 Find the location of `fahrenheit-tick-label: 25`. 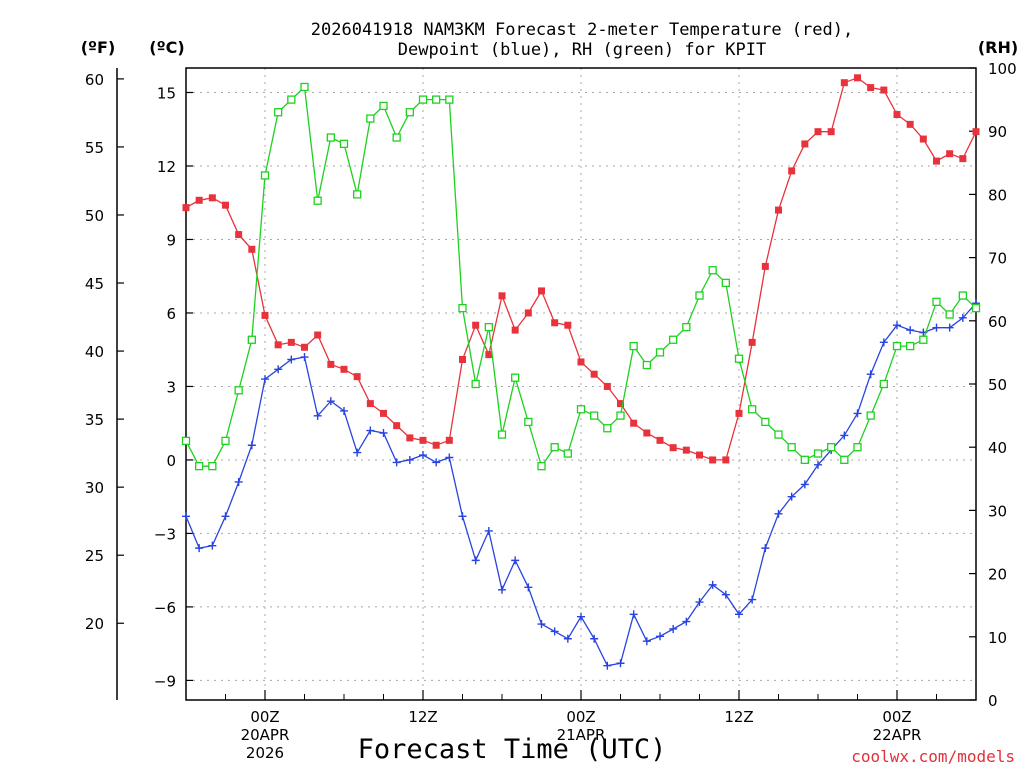

fahrenheit-tick-label: 25 is located at coordinates (94, 556).